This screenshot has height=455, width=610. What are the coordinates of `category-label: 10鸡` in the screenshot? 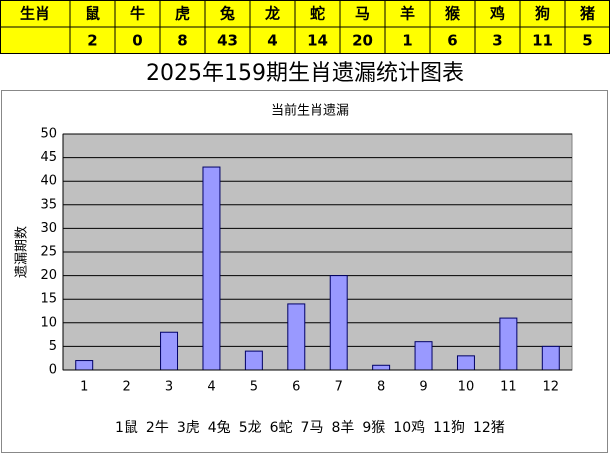 It's located at (409, 427).